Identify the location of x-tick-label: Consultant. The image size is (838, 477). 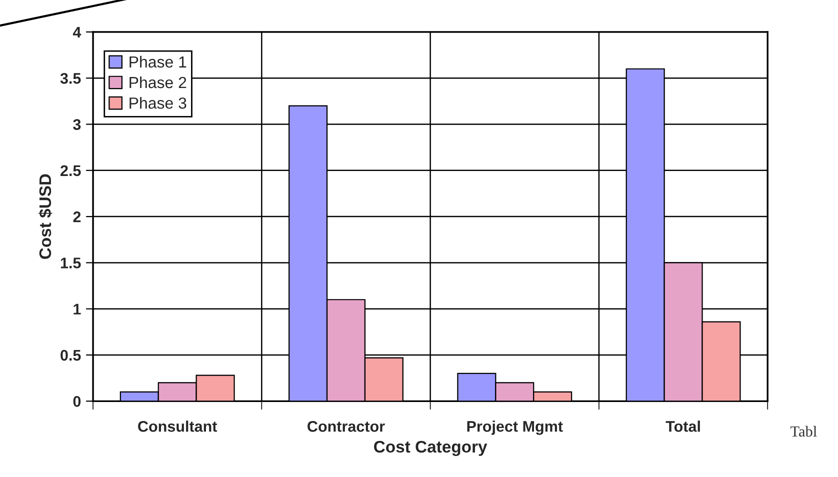
(178, 426).